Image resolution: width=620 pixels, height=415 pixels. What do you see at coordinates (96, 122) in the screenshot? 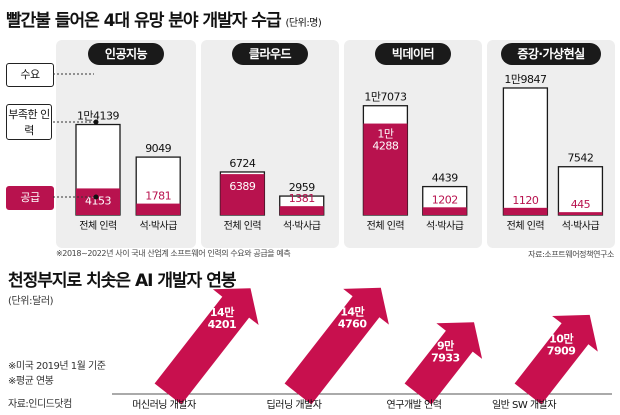
I see `legend-shortage-dot` at bounding box center [96, 122].